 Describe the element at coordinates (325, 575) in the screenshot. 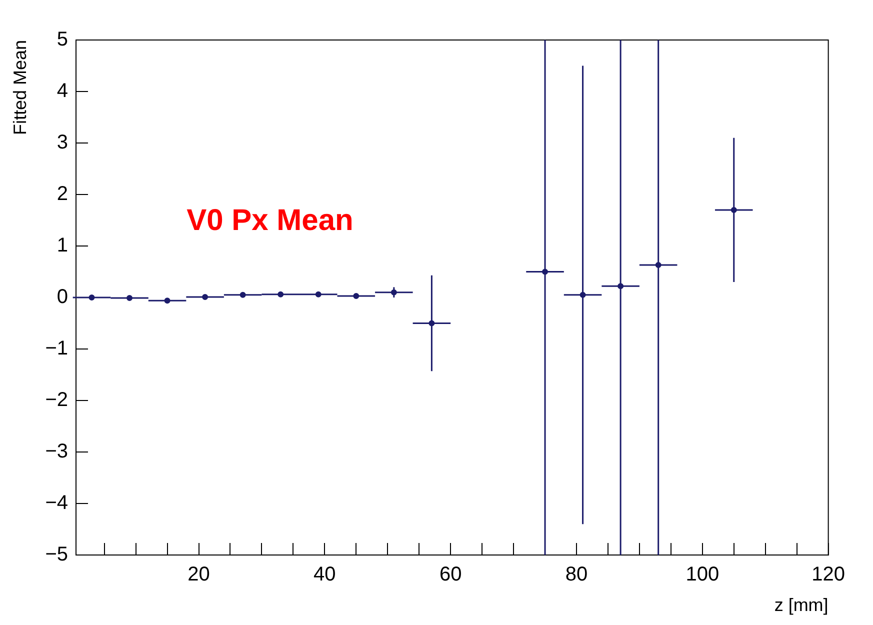

I see `x-tick-label: 40` at that location.